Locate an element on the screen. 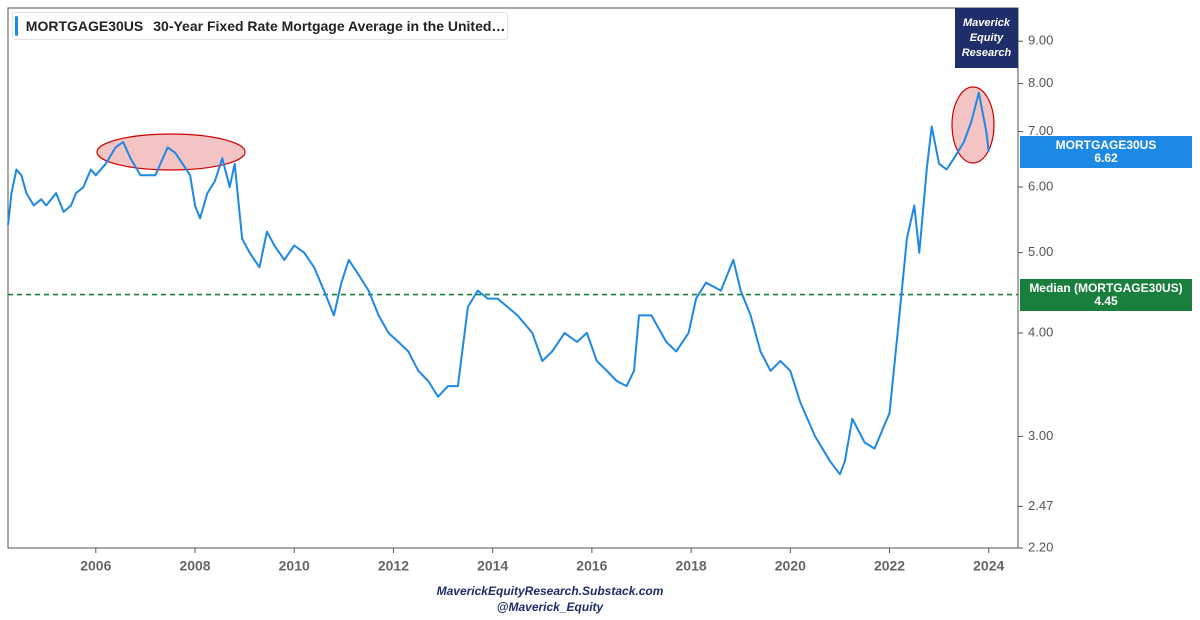 The height and width of the screenshot is (620, 1200). y-tick-label: 6.00 is located at coordinates (1040, 185).